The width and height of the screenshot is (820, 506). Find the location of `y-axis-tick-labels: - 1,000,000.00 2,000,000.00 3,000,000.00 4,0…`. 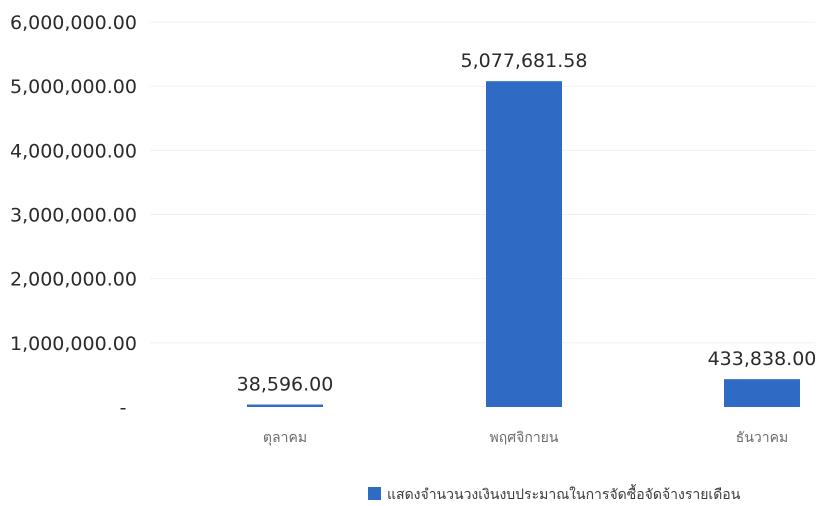

y-axis-tick-labels: - 1,000,000.00 2,000,000.00 3,000,000.00 4,0… is located at coordinates (73, 215).